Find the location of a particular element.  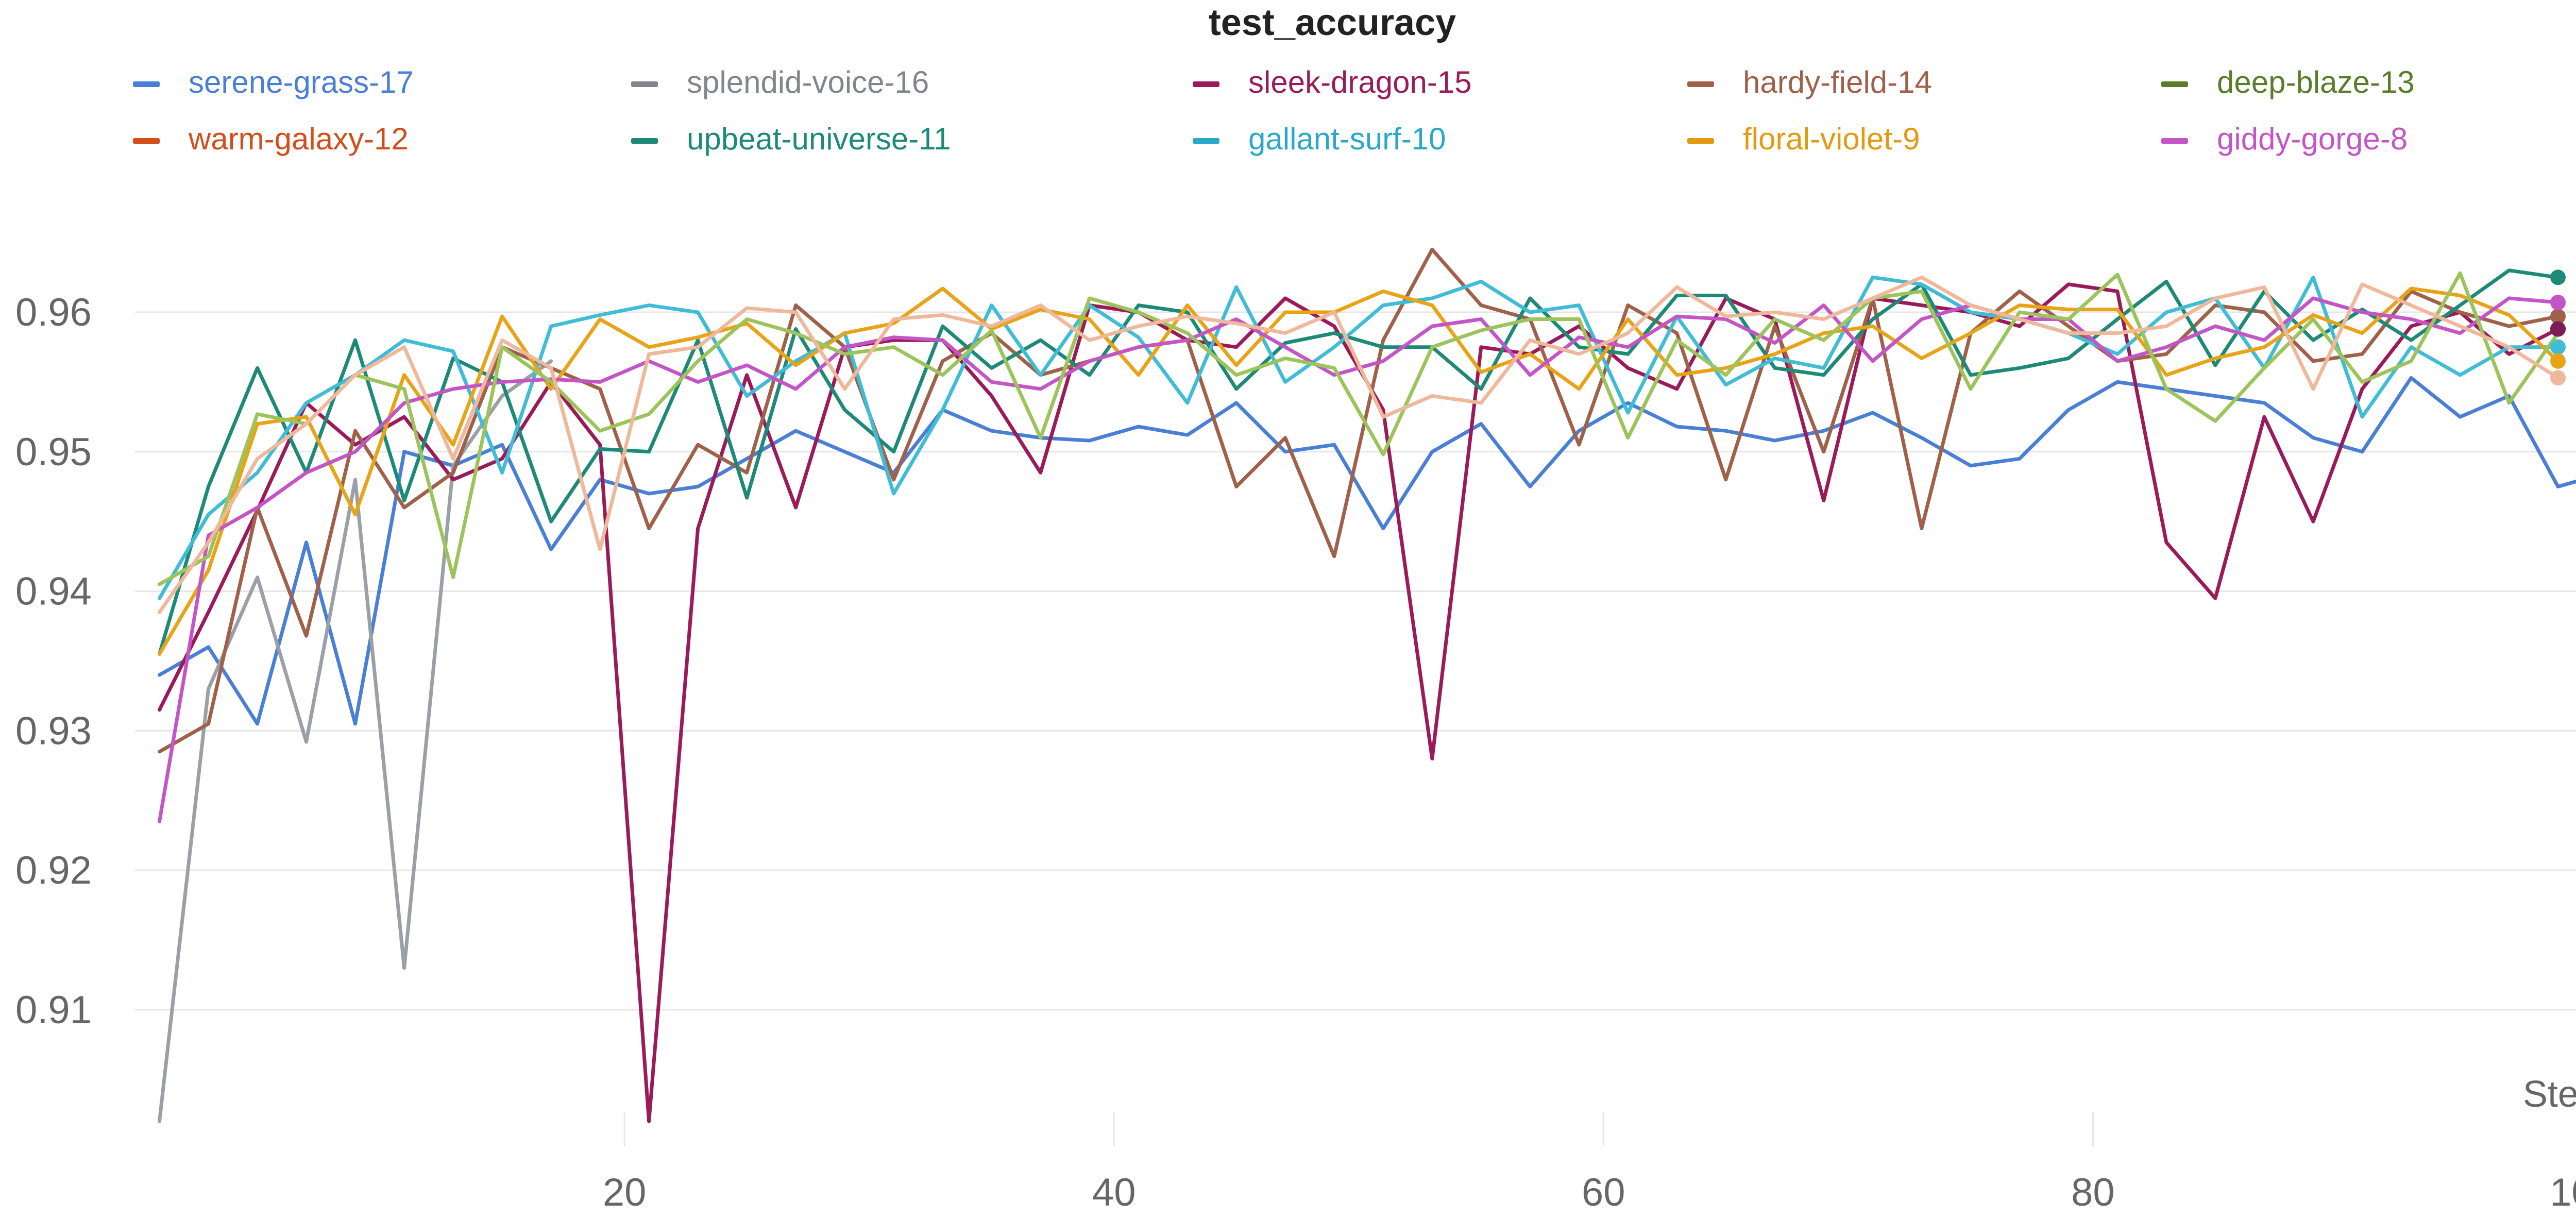

x-tick-label: 80 is located at coordinates (2093, 1193).